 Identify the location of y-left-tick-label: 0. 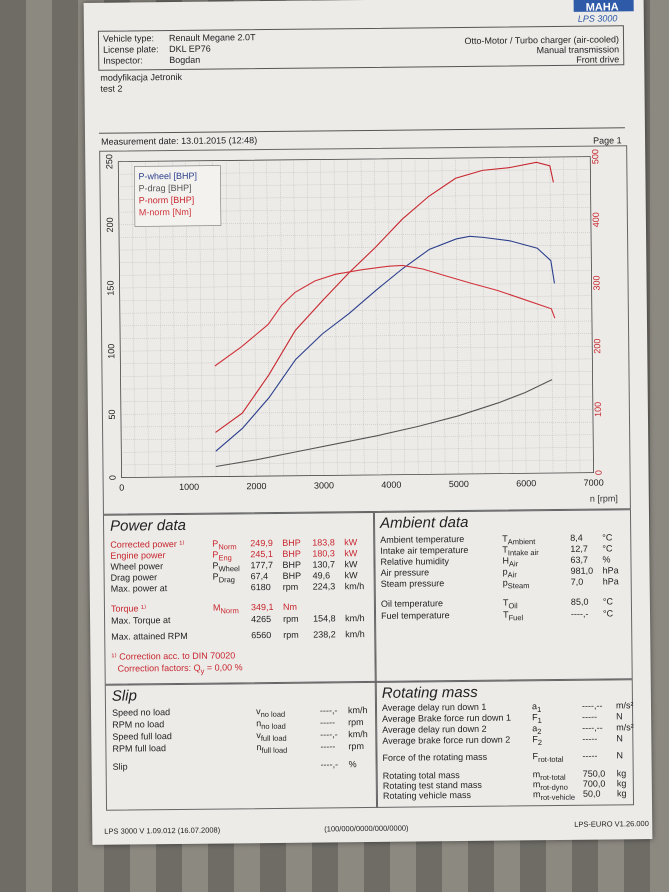
(113, 477).